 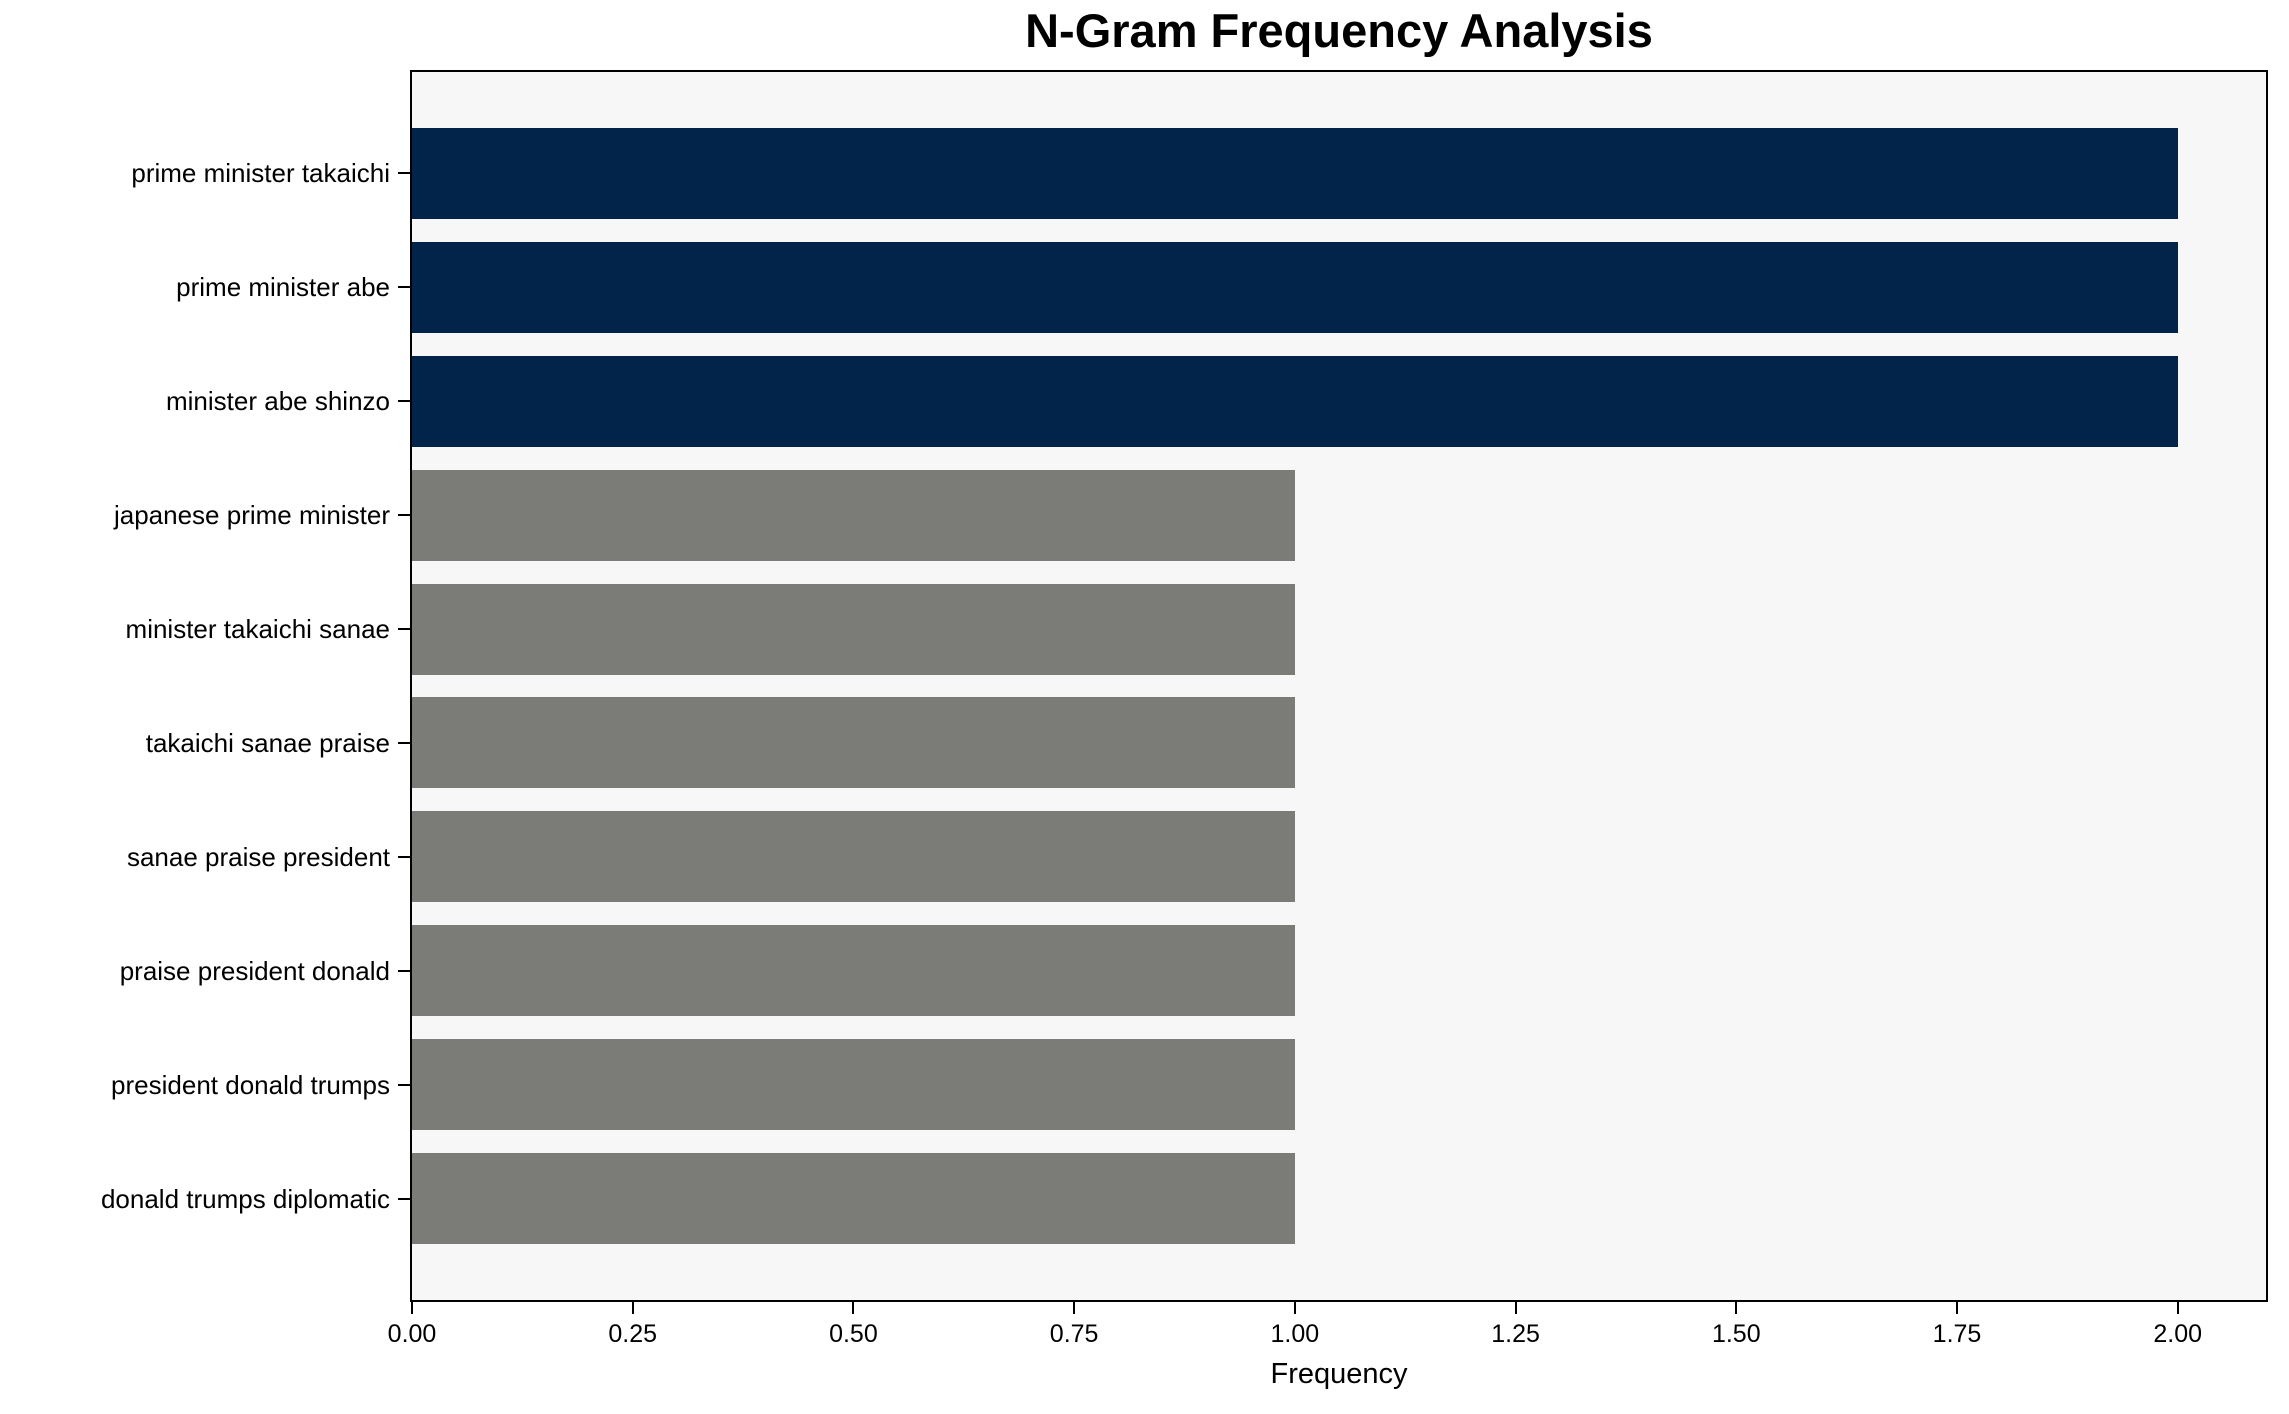 I want to click on y-tick-label: japanese prime minister, so click(x=251, y=515).